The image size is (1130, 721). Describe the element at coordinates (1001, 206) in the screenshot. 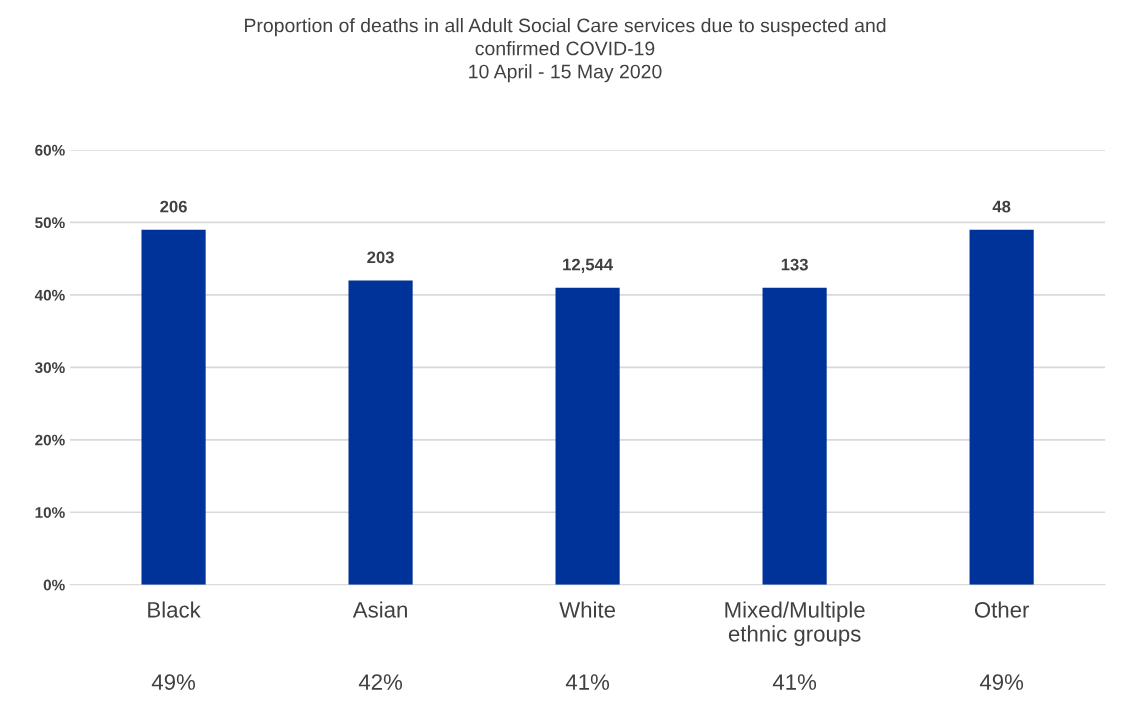

I see `annotation: 48` at that location.